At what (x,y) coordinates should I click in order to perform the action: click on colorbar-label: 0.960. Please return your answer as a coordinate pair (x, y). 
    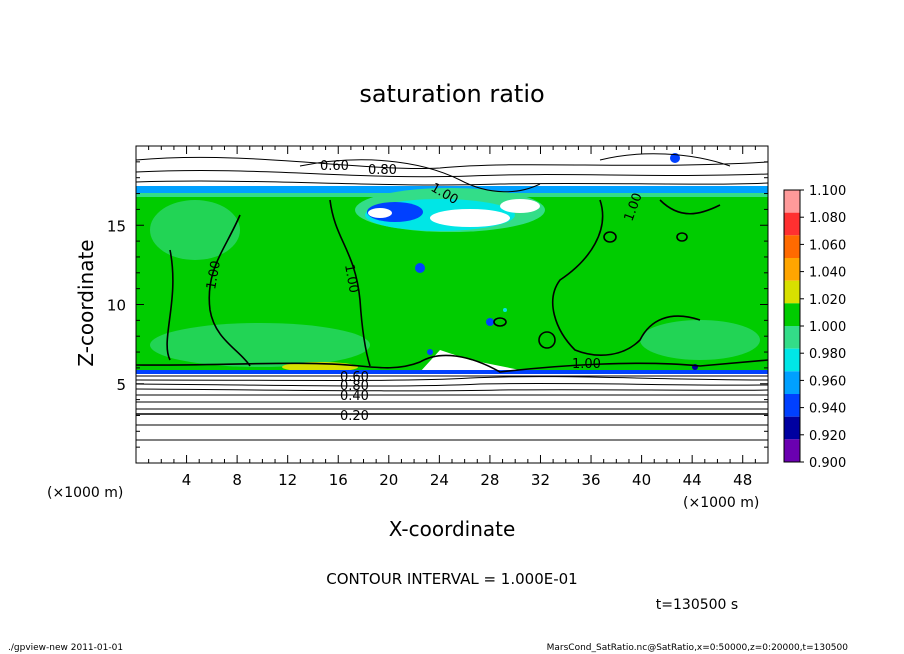
    Looking at the image, I should click on (827, 381).